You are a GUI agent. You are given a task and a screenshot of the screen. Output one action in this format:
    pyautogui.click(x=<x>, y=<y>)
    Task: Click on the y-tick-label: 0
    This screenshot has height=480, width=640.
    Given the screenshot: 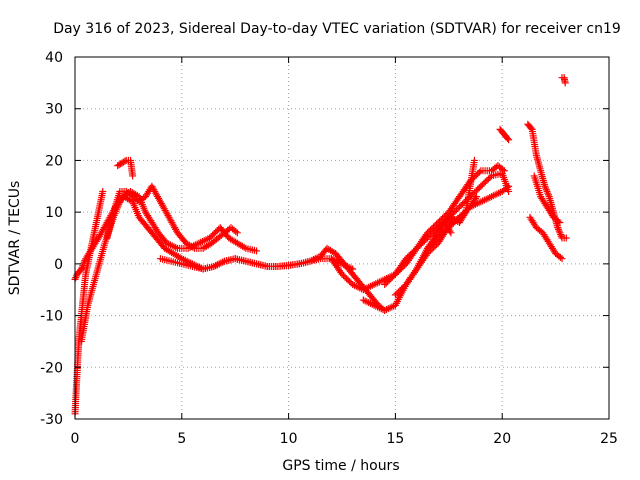 What is the action you would take?
    pyautogui.click(x=58, y=265)
    